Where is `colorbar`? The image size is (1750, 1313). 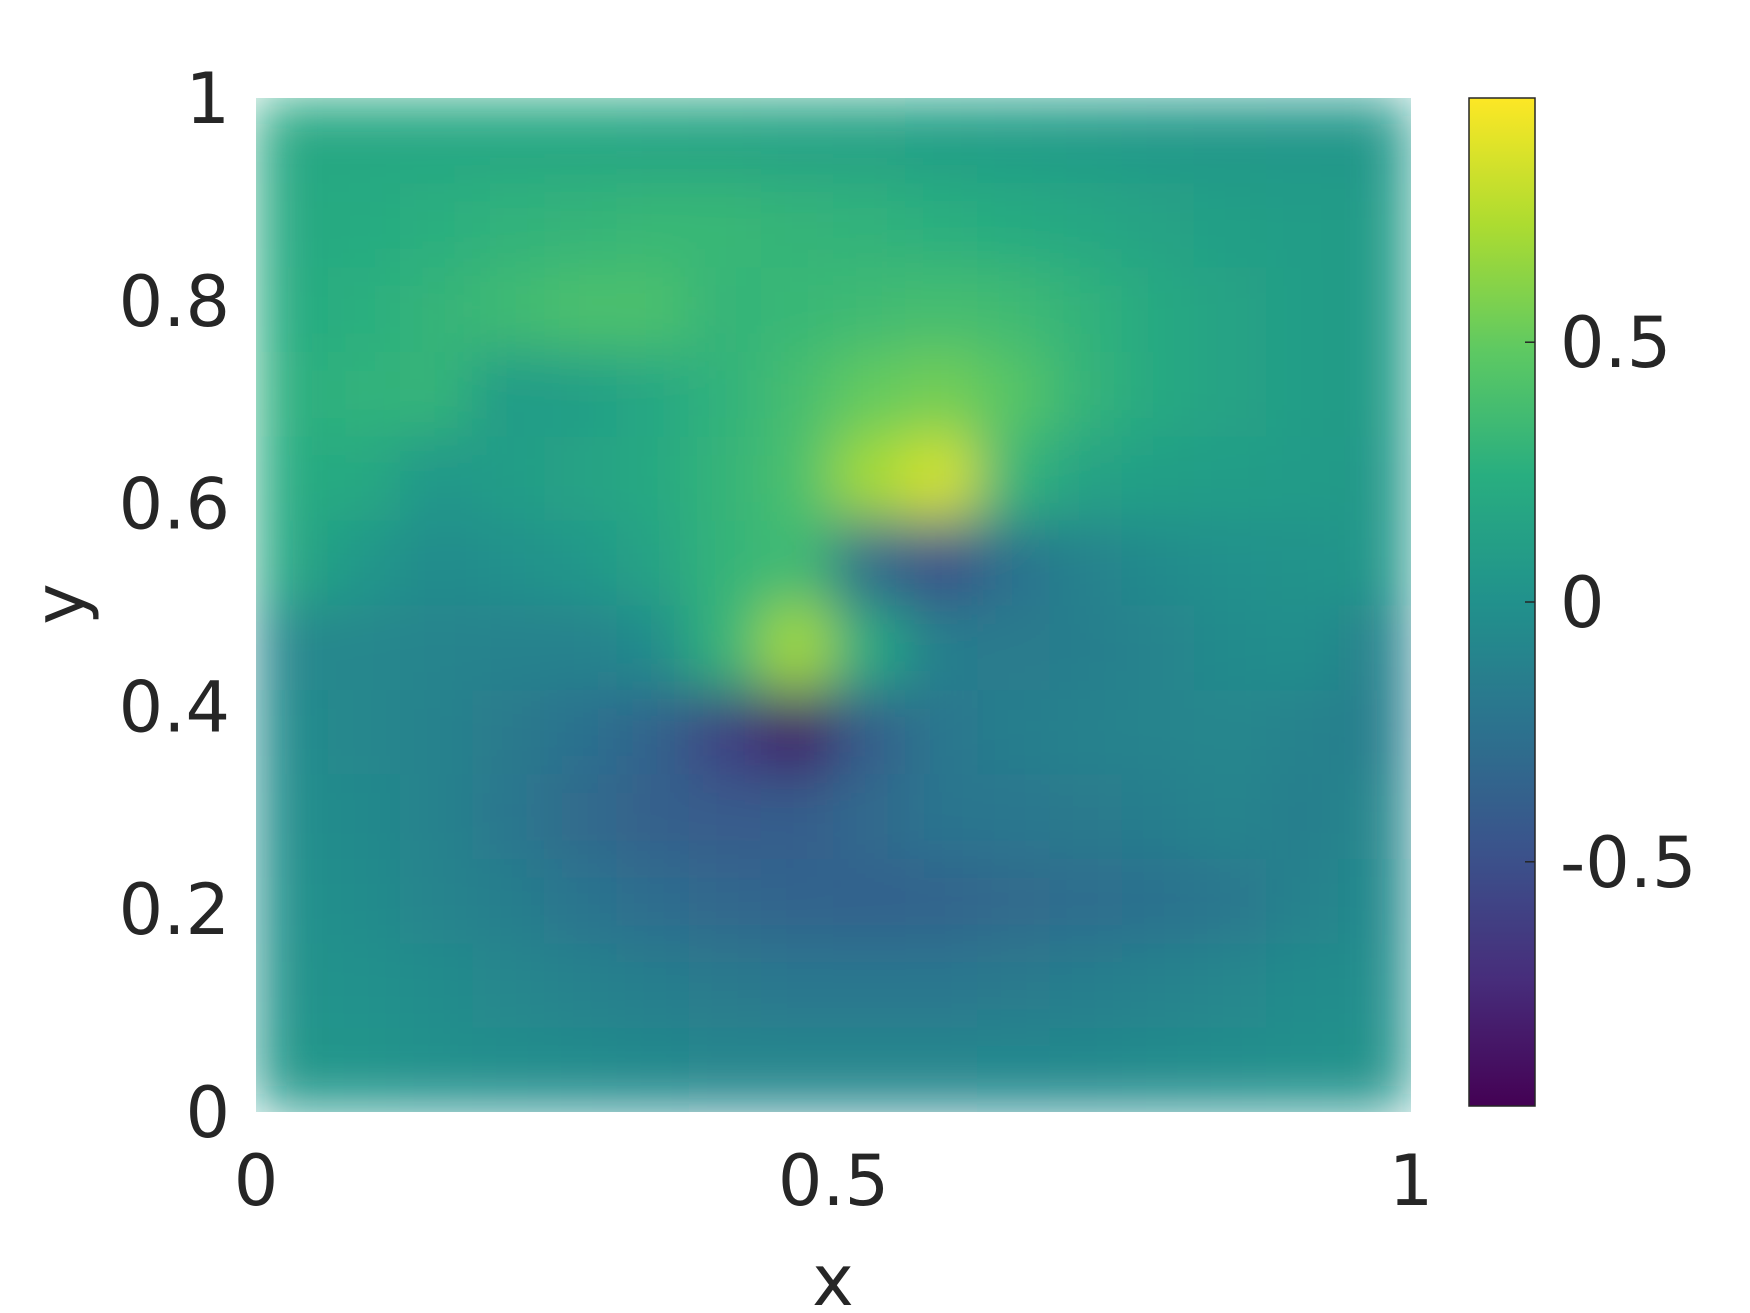 colorbar is located at coordinates (1502, 602).